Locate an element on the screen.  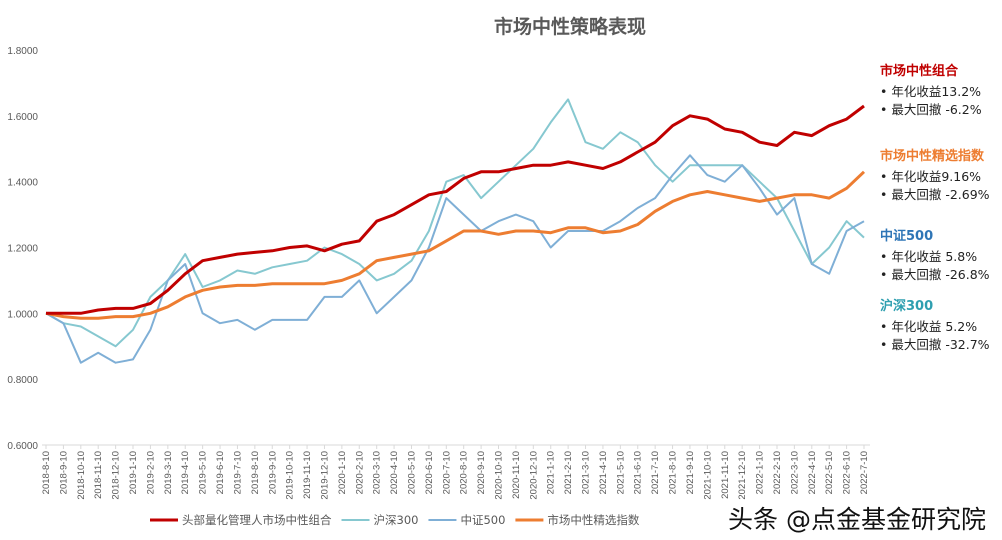
x-tick-label: 2020-10-10 is located at coordinates (499, 475).